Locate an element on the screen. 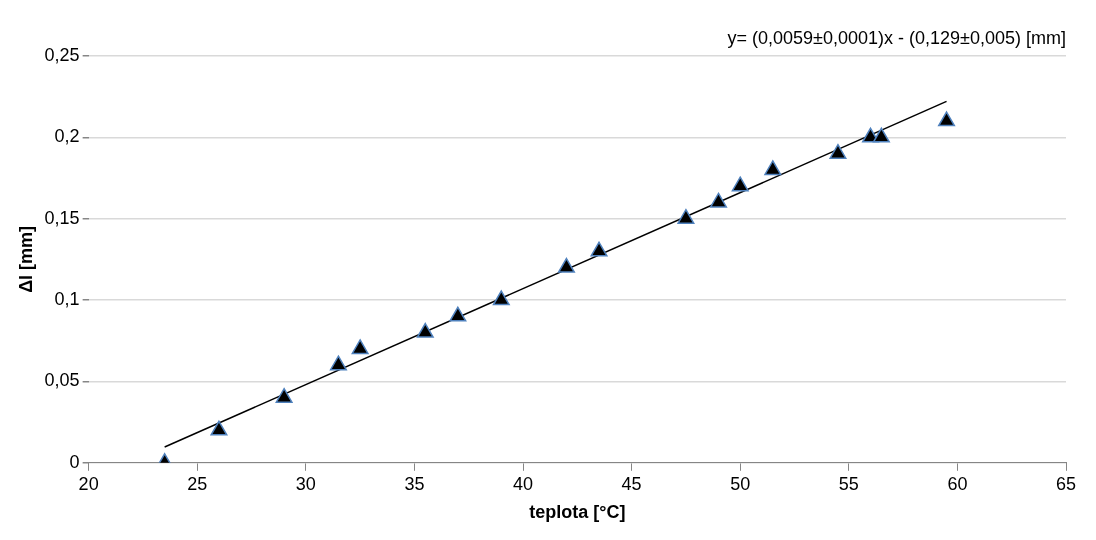  x-tick-label: 55 is located at coordinates (848, 483).